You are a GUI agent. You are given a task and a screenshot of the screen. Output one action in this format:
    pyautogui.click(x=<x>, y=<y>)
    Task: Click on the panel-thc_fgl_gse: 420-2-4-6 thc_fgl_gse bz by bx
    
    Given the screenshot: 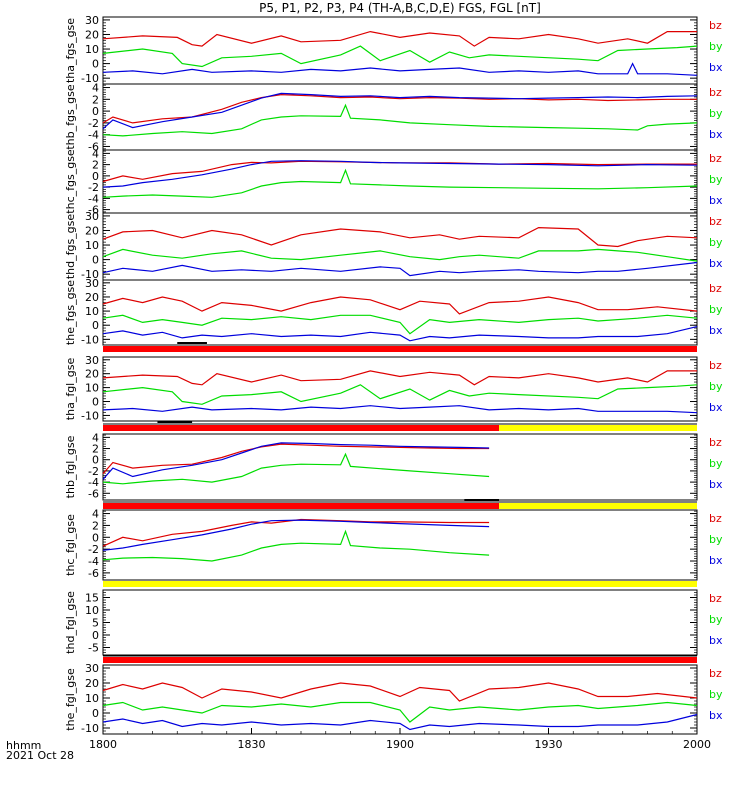 What is the action you would take?
    pyautogui.click(x=393, y=544)
    